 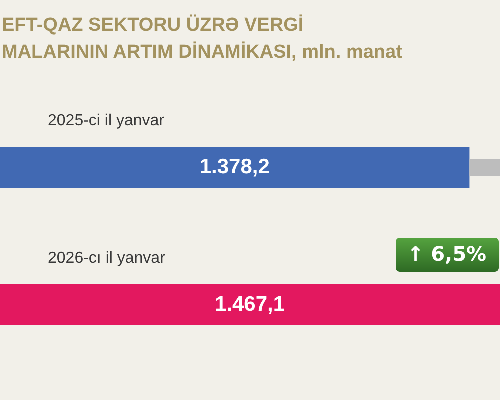 What do you see at coordinates (235, 167) in the screenshot?
I see `data-label: 1.378,2` at bounding box center [235, 167].